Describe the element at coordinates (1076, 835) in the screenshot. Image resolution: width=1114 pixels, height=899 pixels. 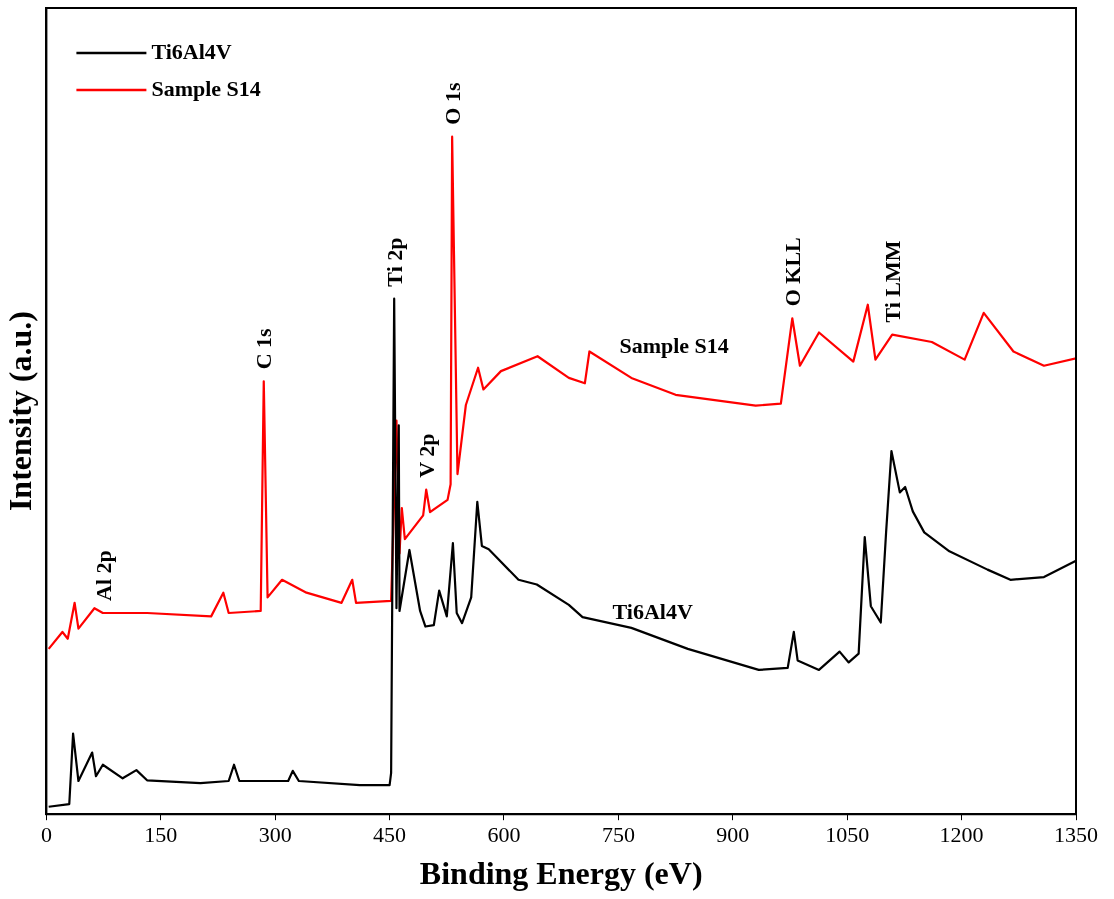
I see `x-tick-label: 1350` at that location.